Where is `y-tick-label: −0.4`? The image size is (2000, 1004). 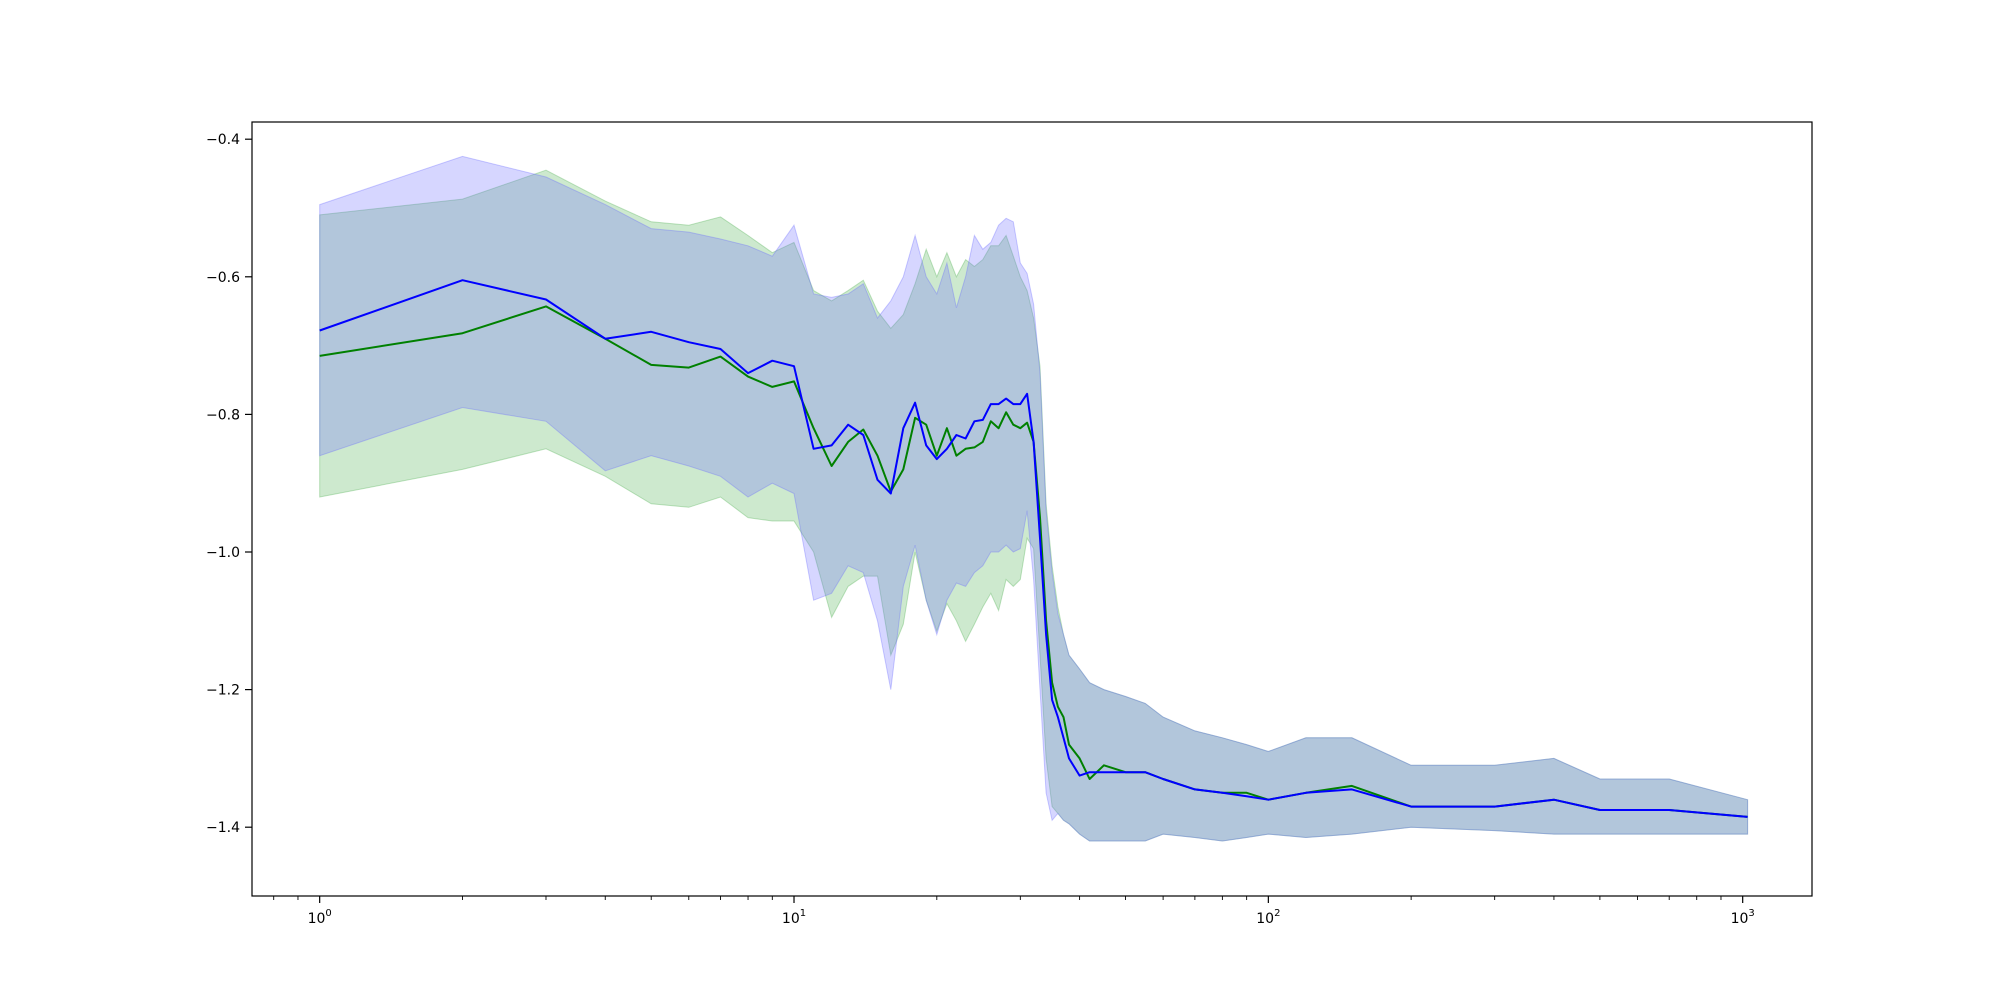
y-tick-label: −0.4 is located at coordinates (223, 140).